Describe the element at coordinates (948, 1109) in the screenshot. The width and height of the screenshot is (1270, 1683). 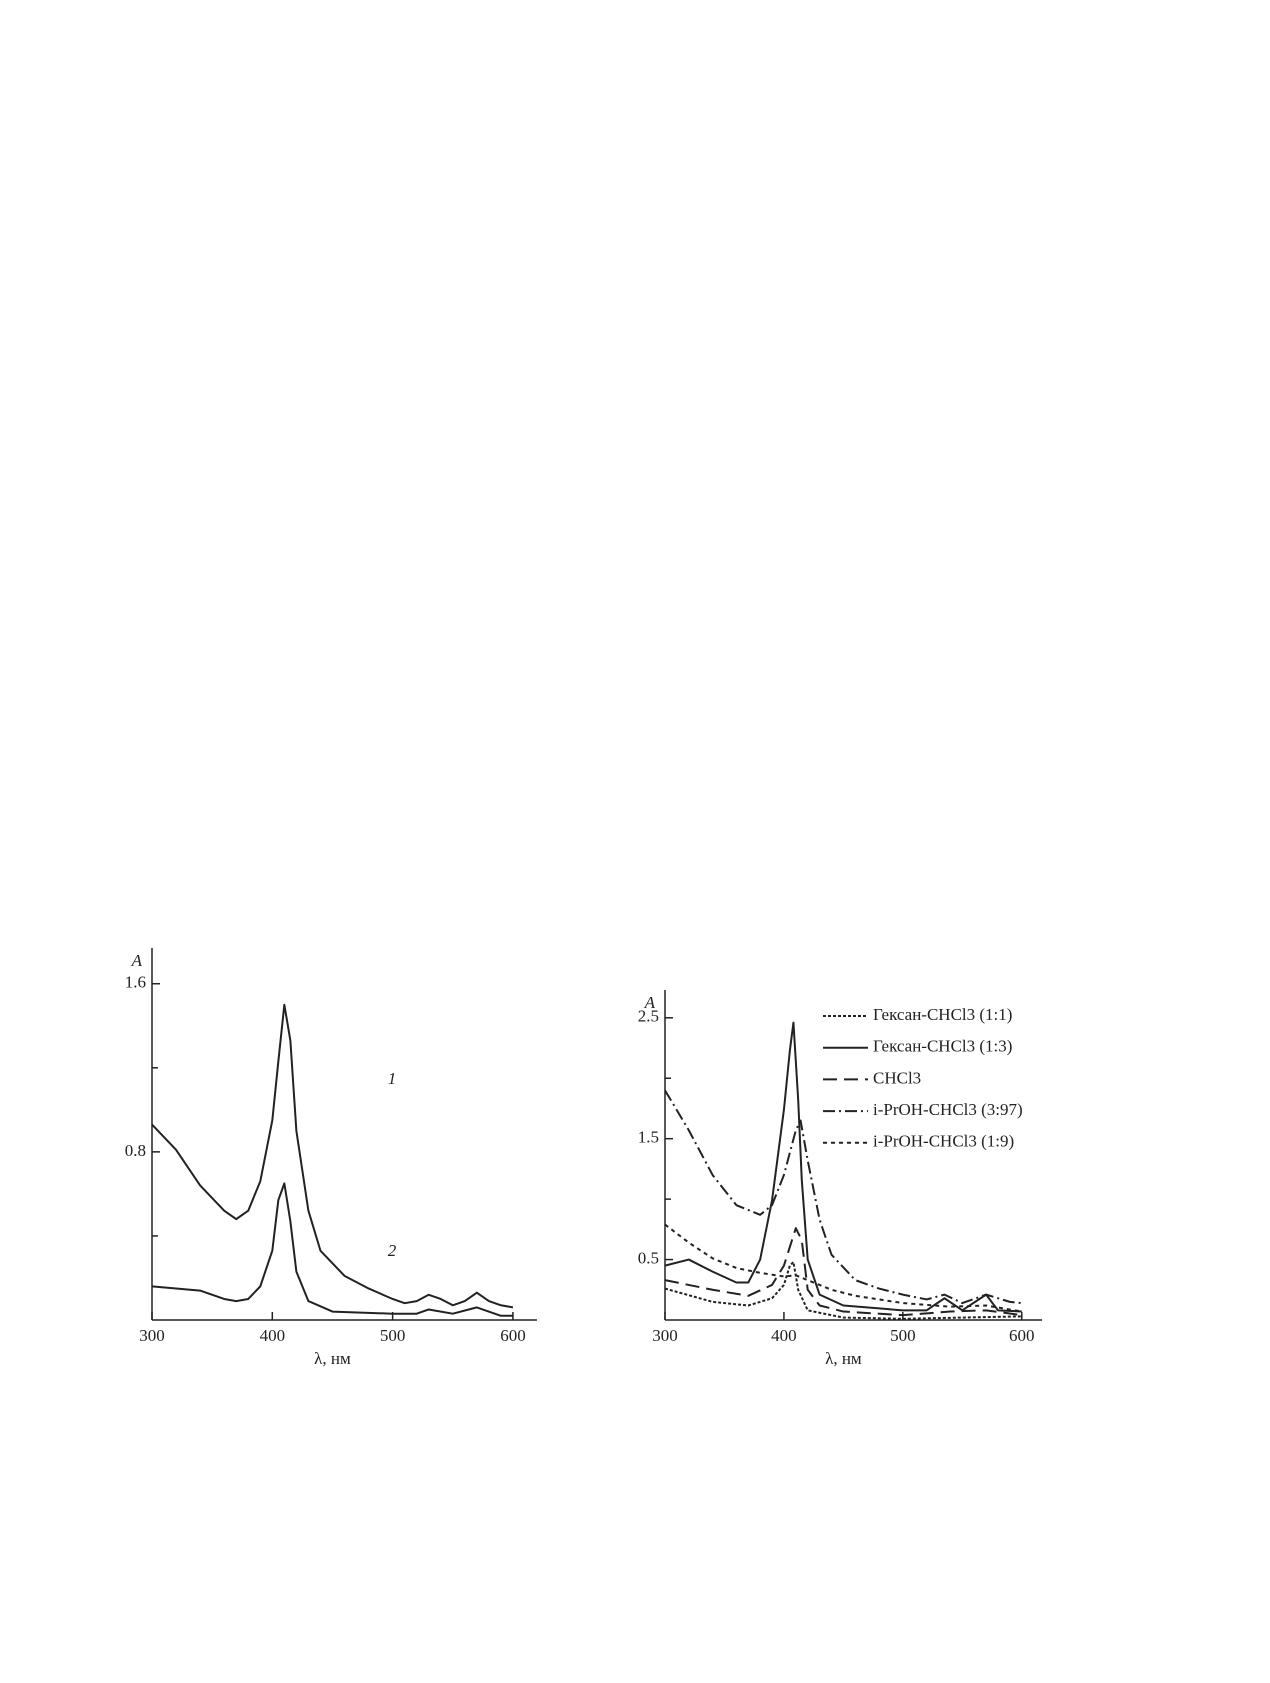
I see `legend-label: i-PrOH-CHCl3 (3:97)` at that location.